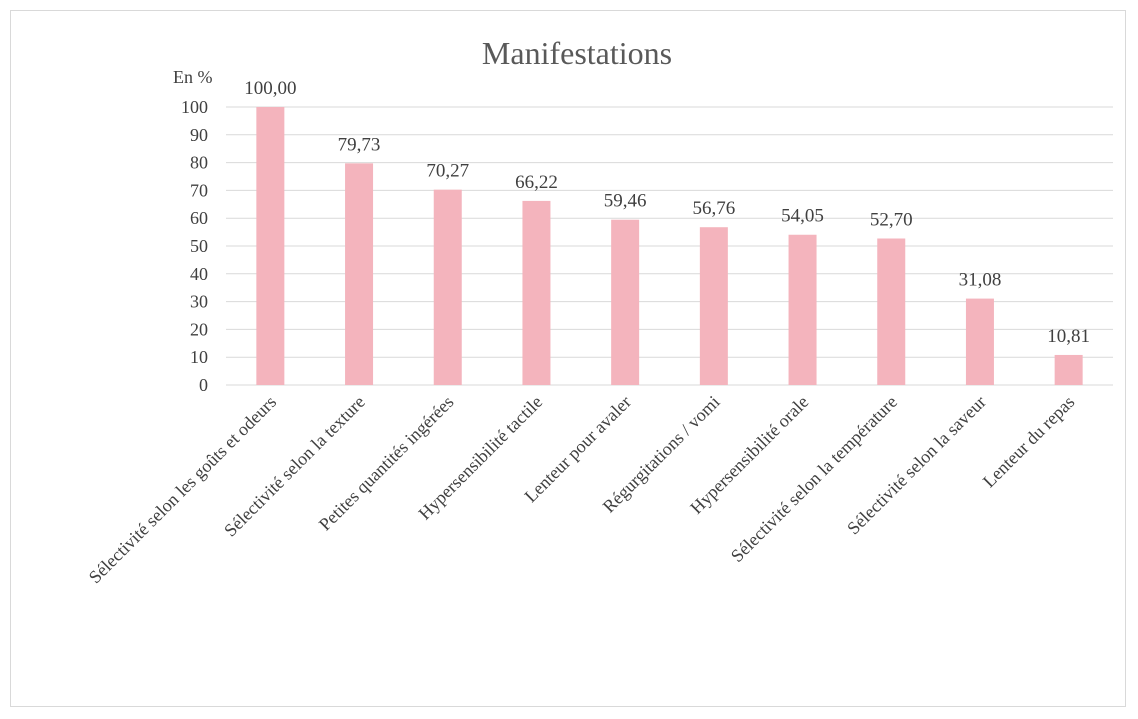 The width and height of the screenshot is (1138, 719). What do you see at coordinates (577, 53) in the screenshot?
I see `chart-title: Manifestations` at bounding box center [577, 53].